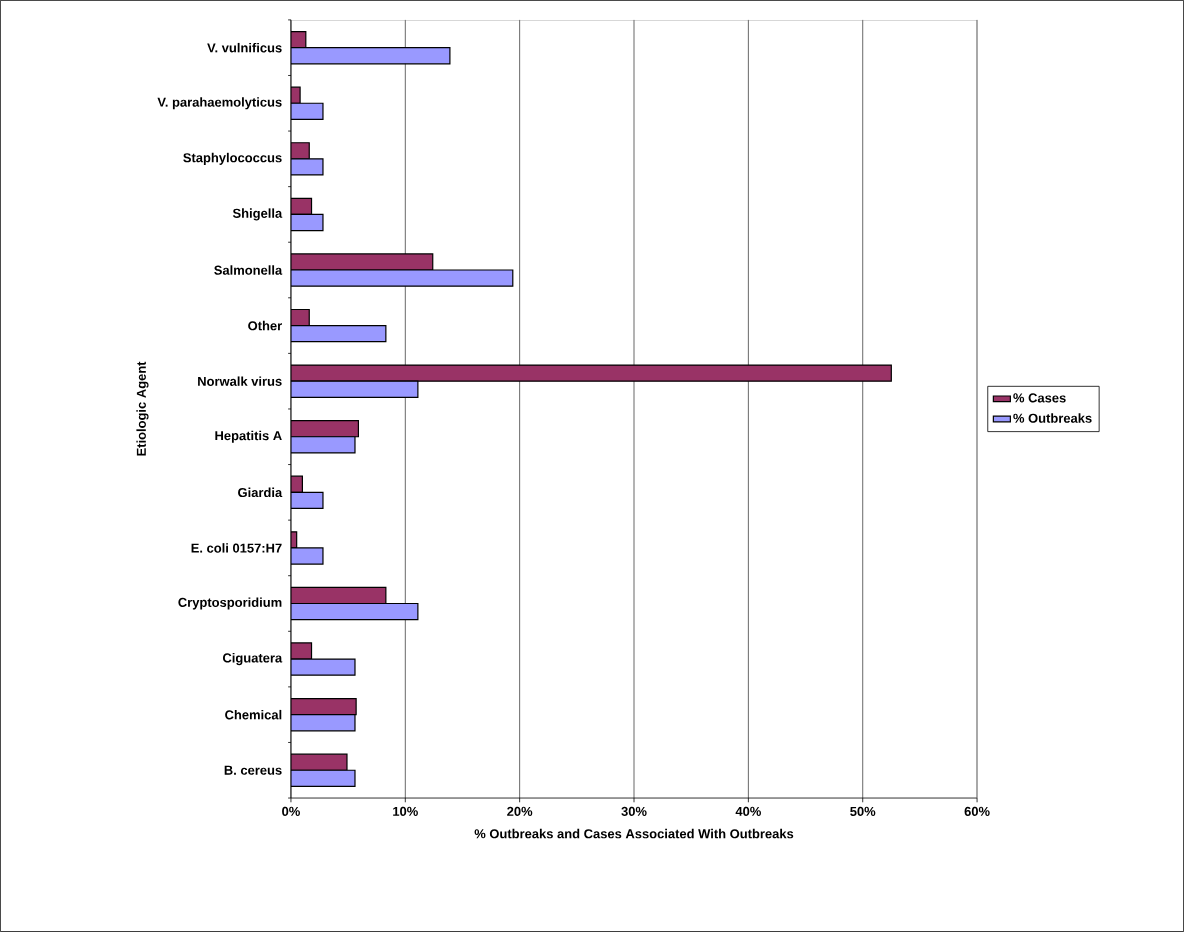 The height and width of the screenshot is (932, 1184). I want to click on y-tick-label: Giardia, so click(260, 492).